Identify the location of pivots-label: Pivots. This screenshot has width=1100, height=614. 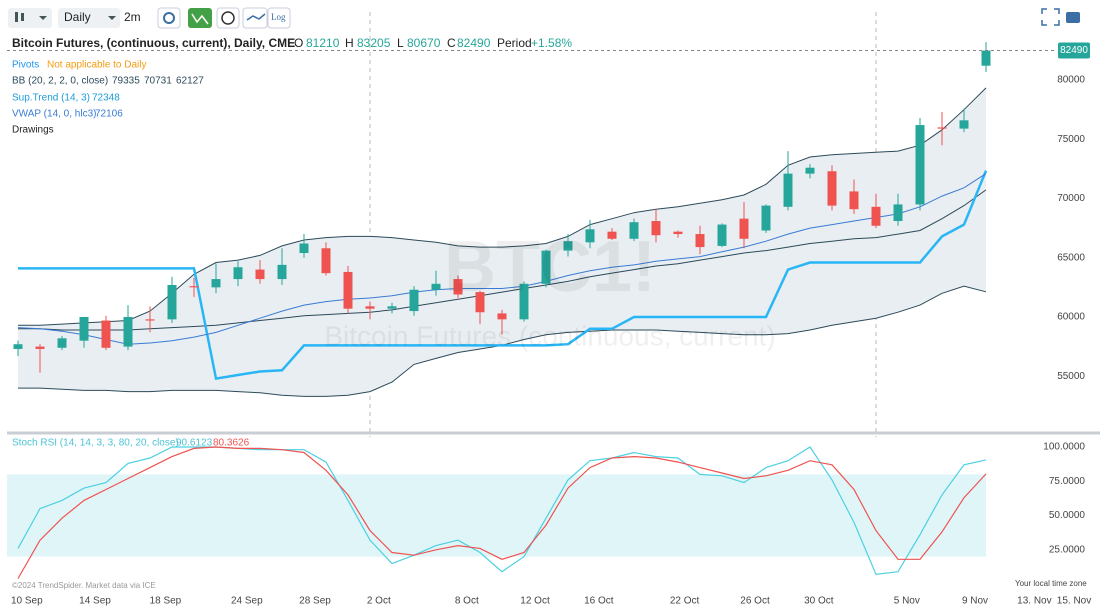
(25, 65).